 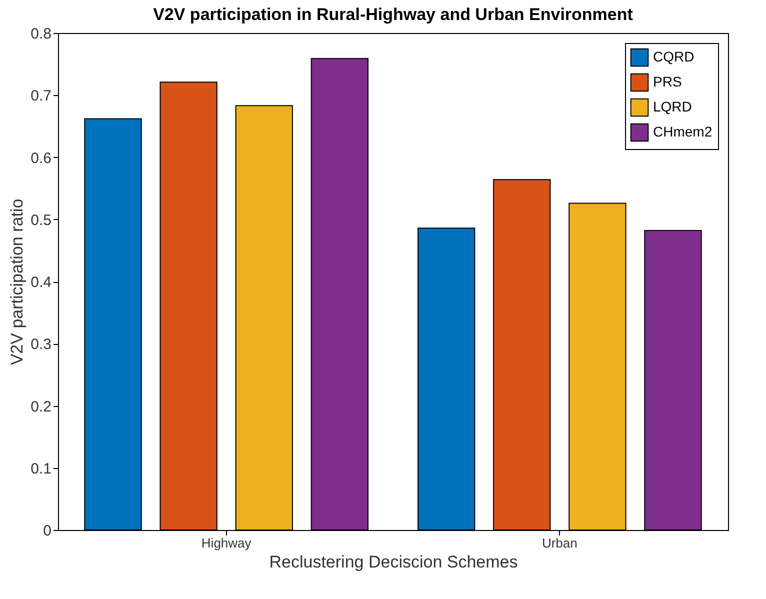 I want to click on y-tick-label: 0, so click(x=47, y=531).